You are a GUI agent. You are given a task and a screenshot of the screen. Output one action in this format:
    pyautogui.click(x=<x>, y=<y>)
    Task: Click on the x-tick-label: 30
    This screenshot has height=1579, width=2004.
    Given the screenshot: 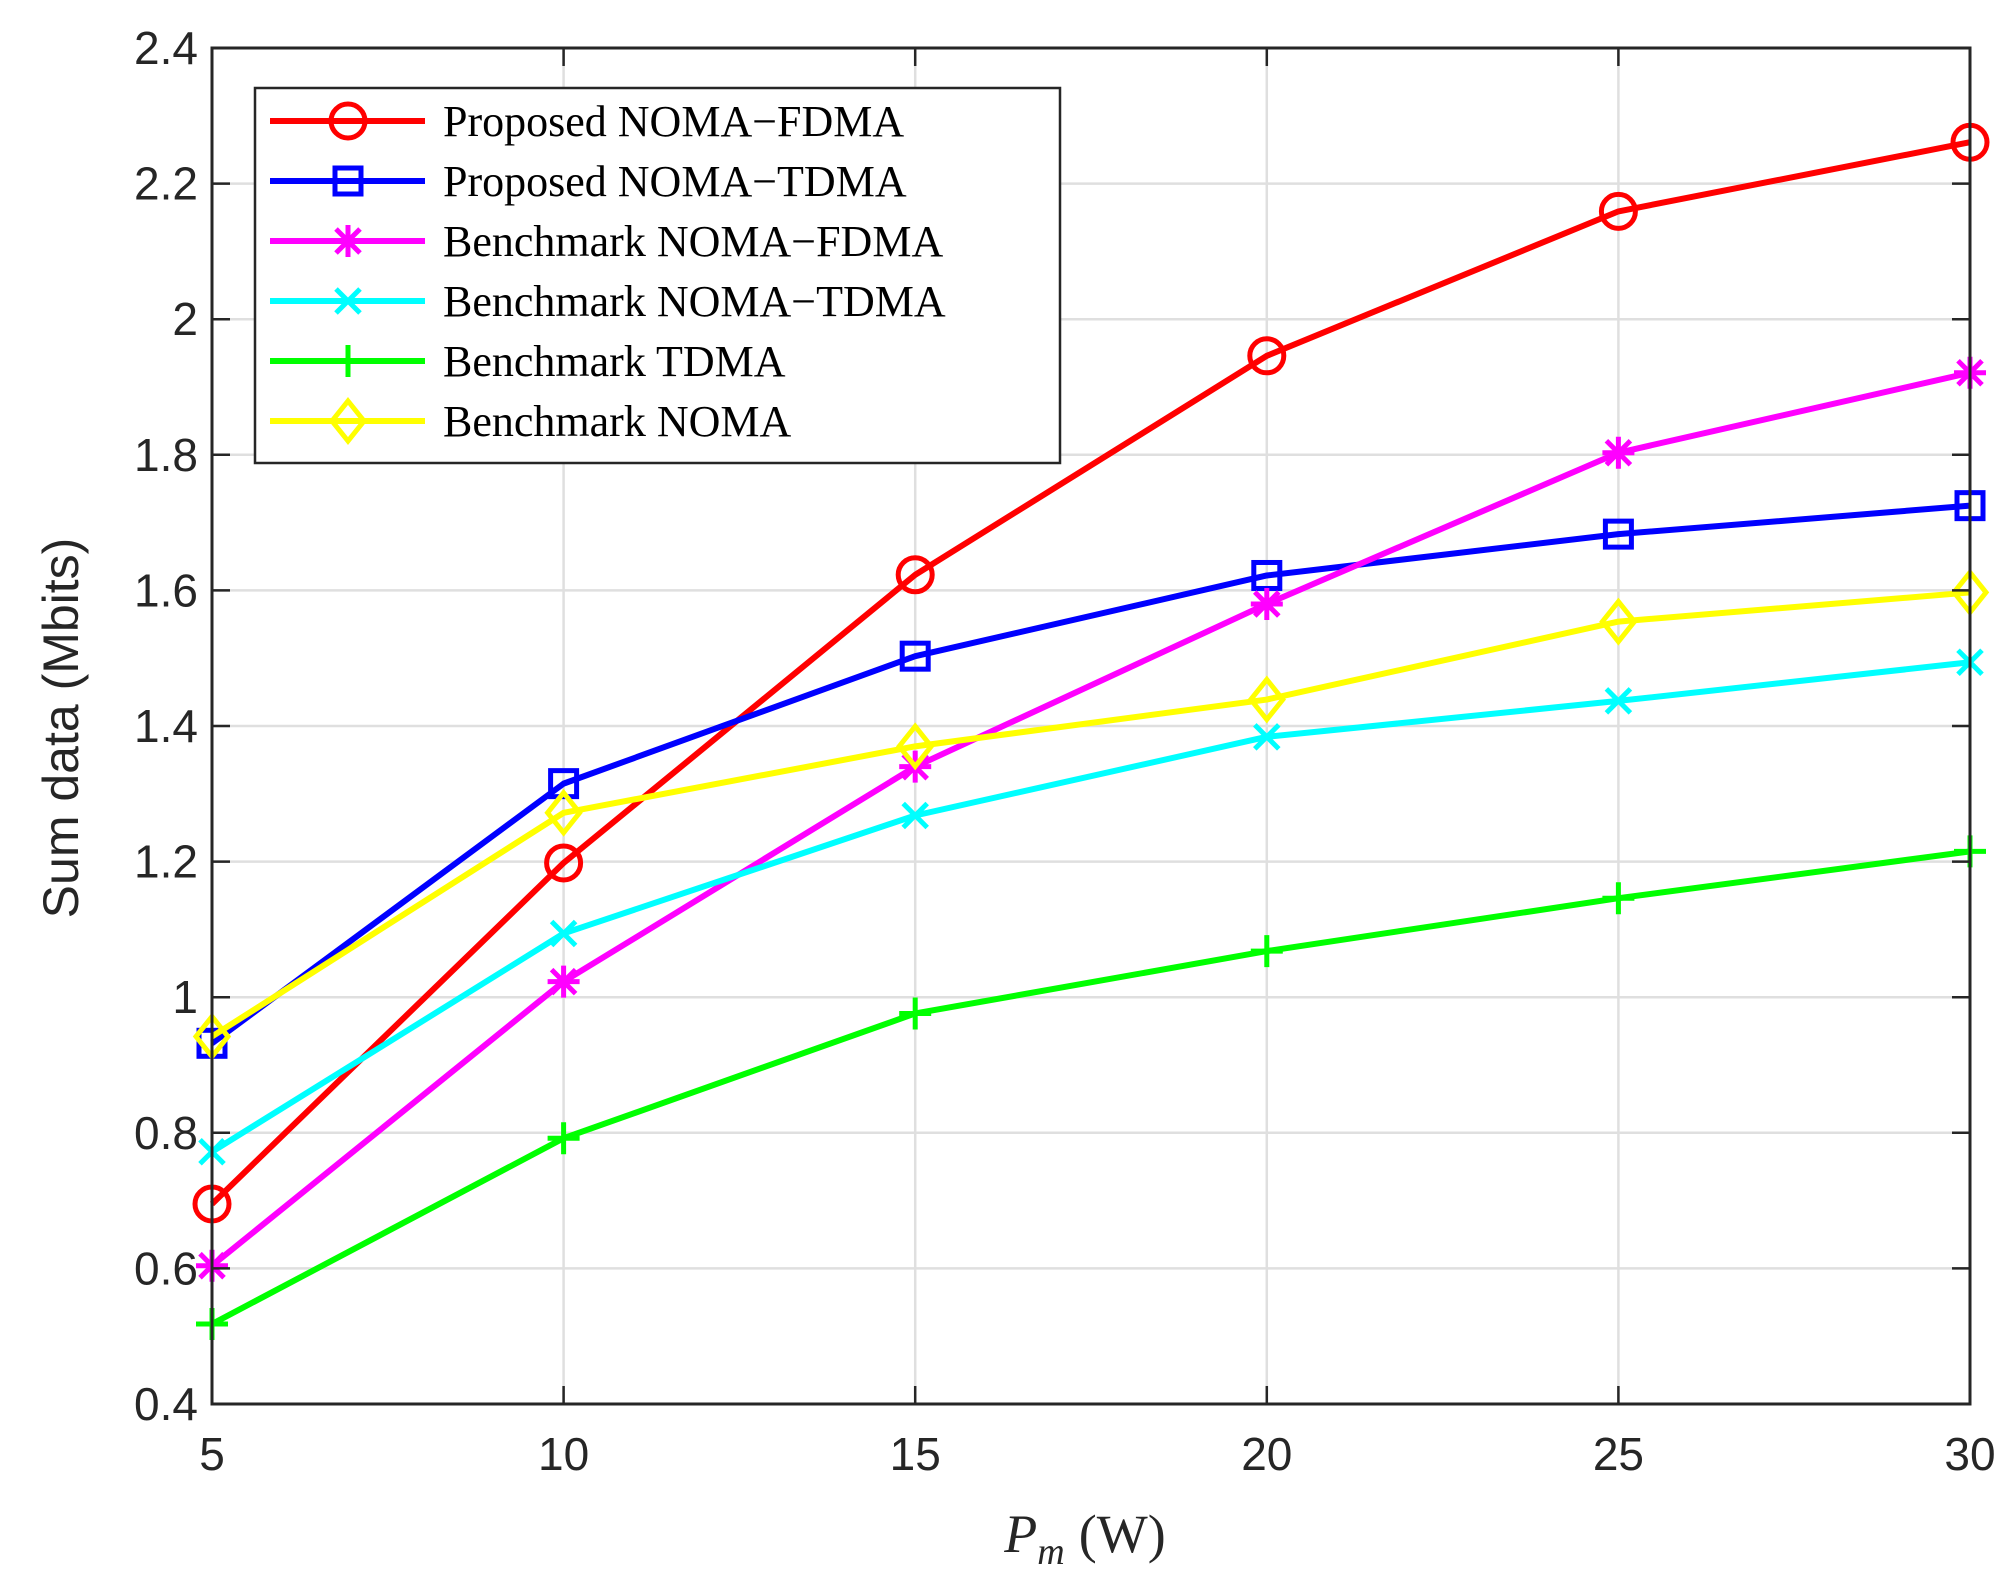 What is the action you would take?
    pyautogui.click(x=1969, y=1454)
    